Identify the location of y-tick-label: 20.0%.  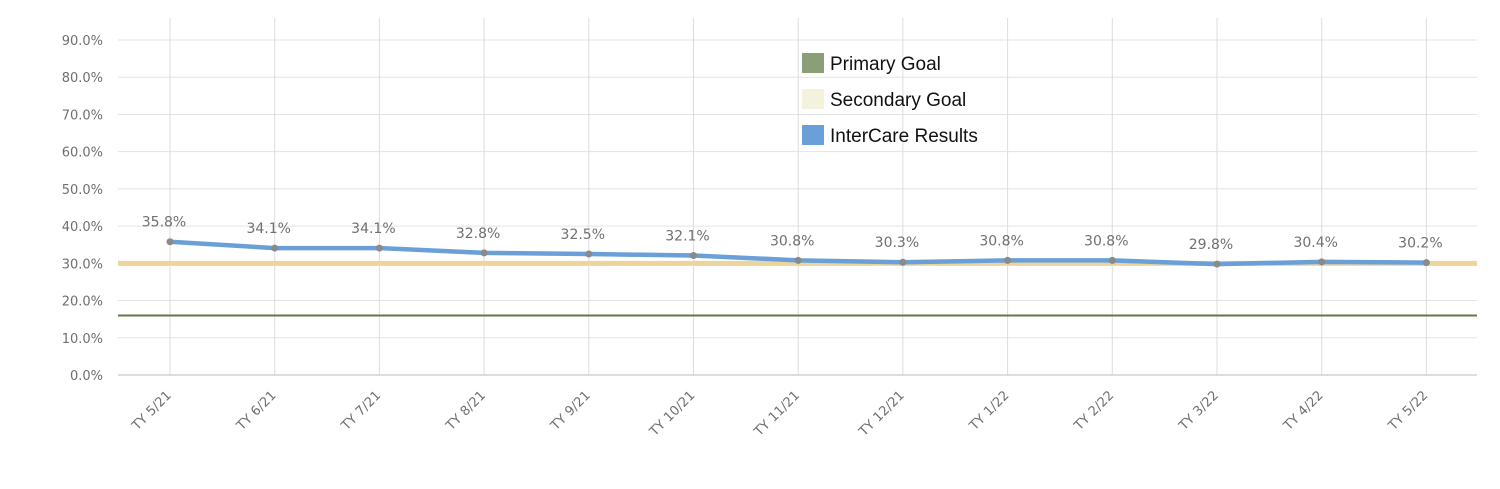
(82, 302).